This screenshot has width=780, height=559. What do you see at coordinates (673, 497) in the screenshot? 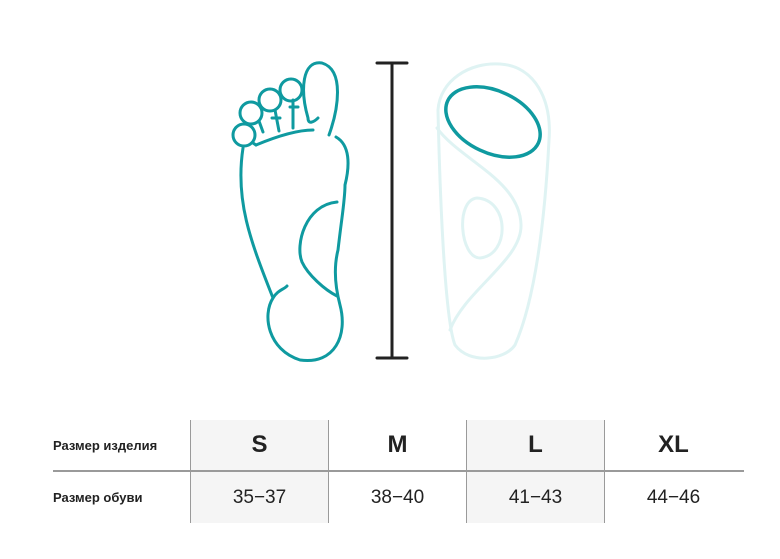
I see `shoe-size-cell: 44−46` at bounding box center [673, 497].